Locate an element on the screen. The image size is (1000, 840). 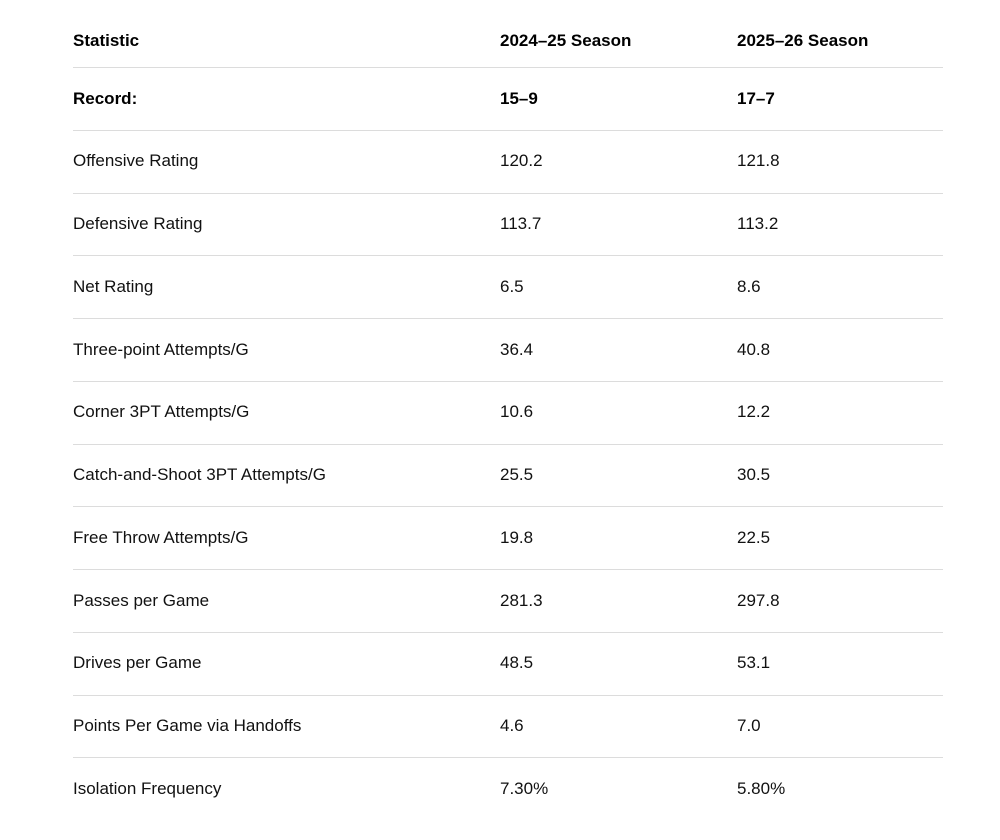
table-row-catch-and-shoot-3pt-attempts: Catch-and-Shoot 3PT Attempts/G 25.5 30.5 is located at coordinates (508, 476).